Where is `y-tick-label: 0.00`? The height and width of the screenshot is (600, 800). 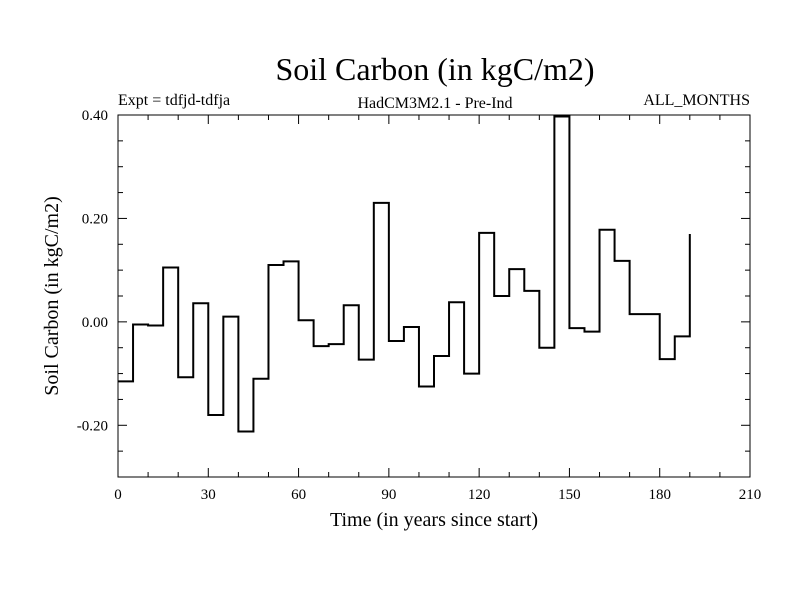
y-tick-label: 0.00 is located at coordinates (95, 323).